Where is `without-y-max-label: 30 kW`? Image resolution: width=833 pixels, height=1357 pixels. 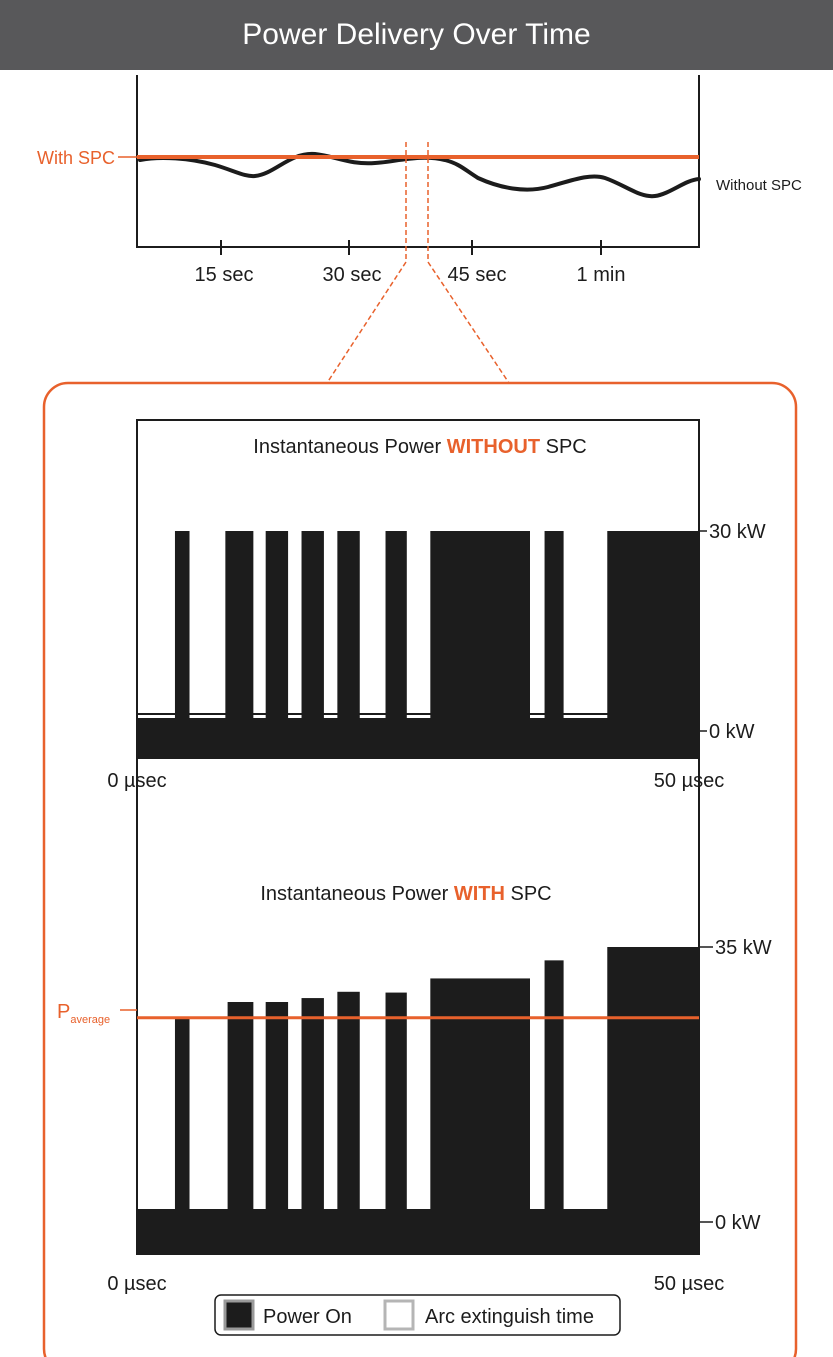 without-y-max-label: 30 kW is located at coordinates (737, 532).